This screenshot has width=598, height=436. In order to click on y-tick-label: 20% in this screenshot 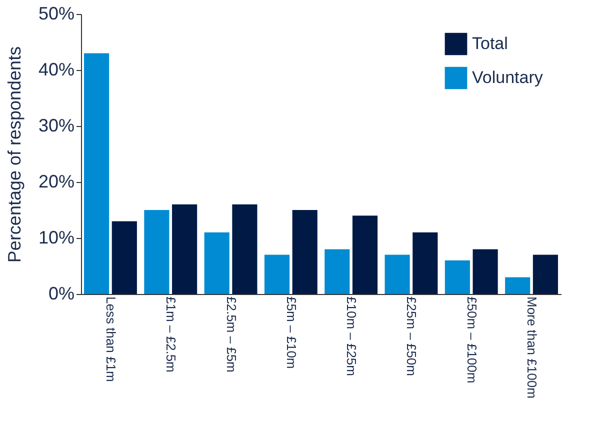, I will do `click(56, 182)`.